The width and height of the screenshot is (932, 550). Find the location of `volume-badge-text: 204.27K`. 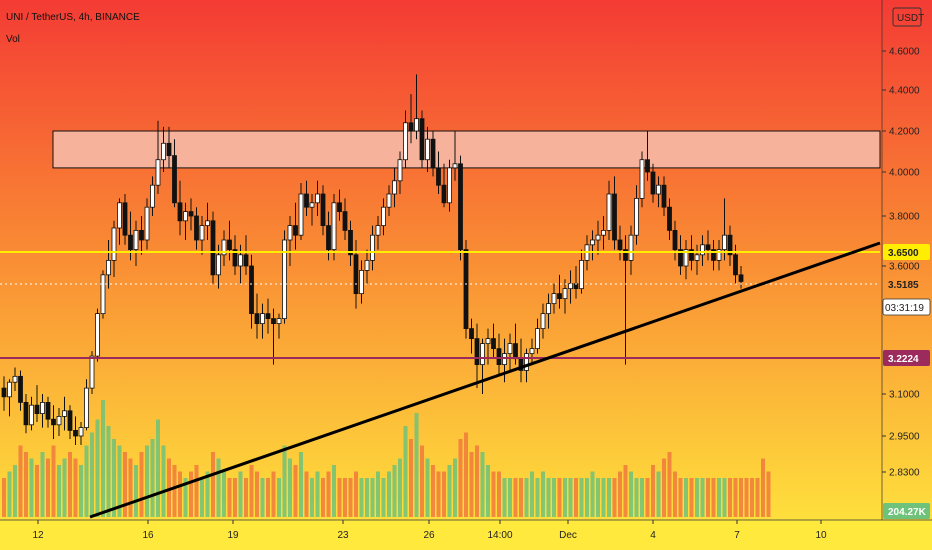

volume-badge-text: 204.27K is located at coordinates (907, 512).